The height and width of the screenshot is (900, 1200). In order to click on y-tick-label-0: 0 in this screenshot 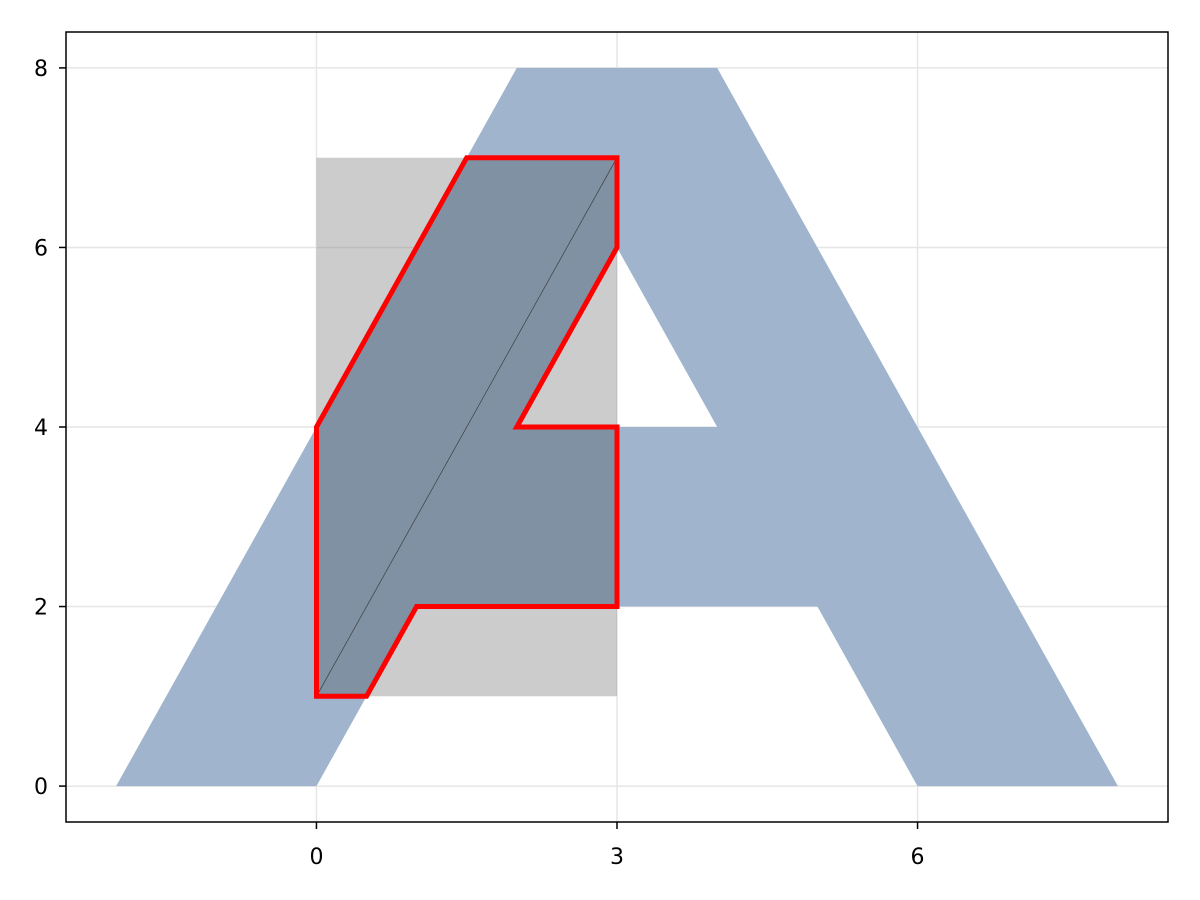, I will do `click(41, 787)`.